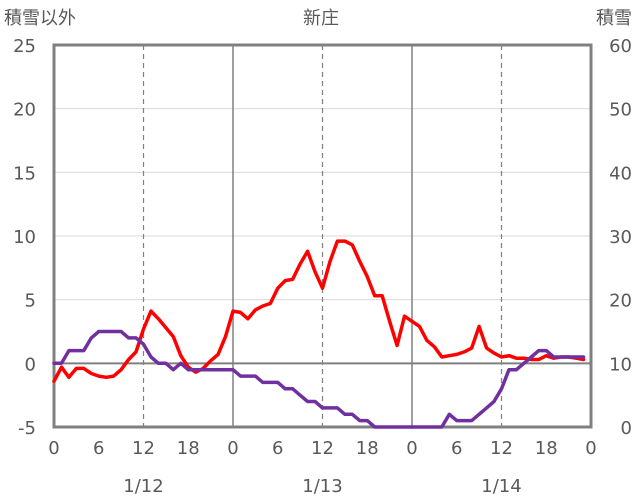  I want to click on left-tick-label: 5, so click(30, 301).